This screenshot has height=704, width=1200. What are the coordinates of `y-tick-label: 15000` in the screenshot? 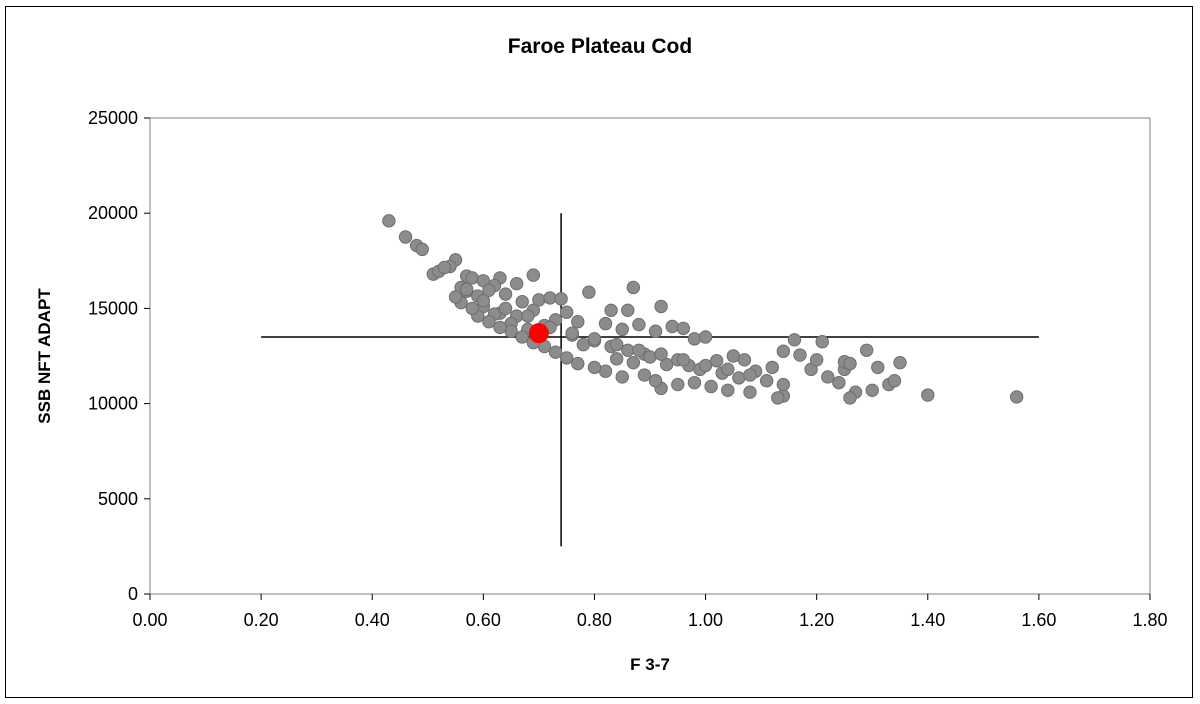 It's located at (113, 308).